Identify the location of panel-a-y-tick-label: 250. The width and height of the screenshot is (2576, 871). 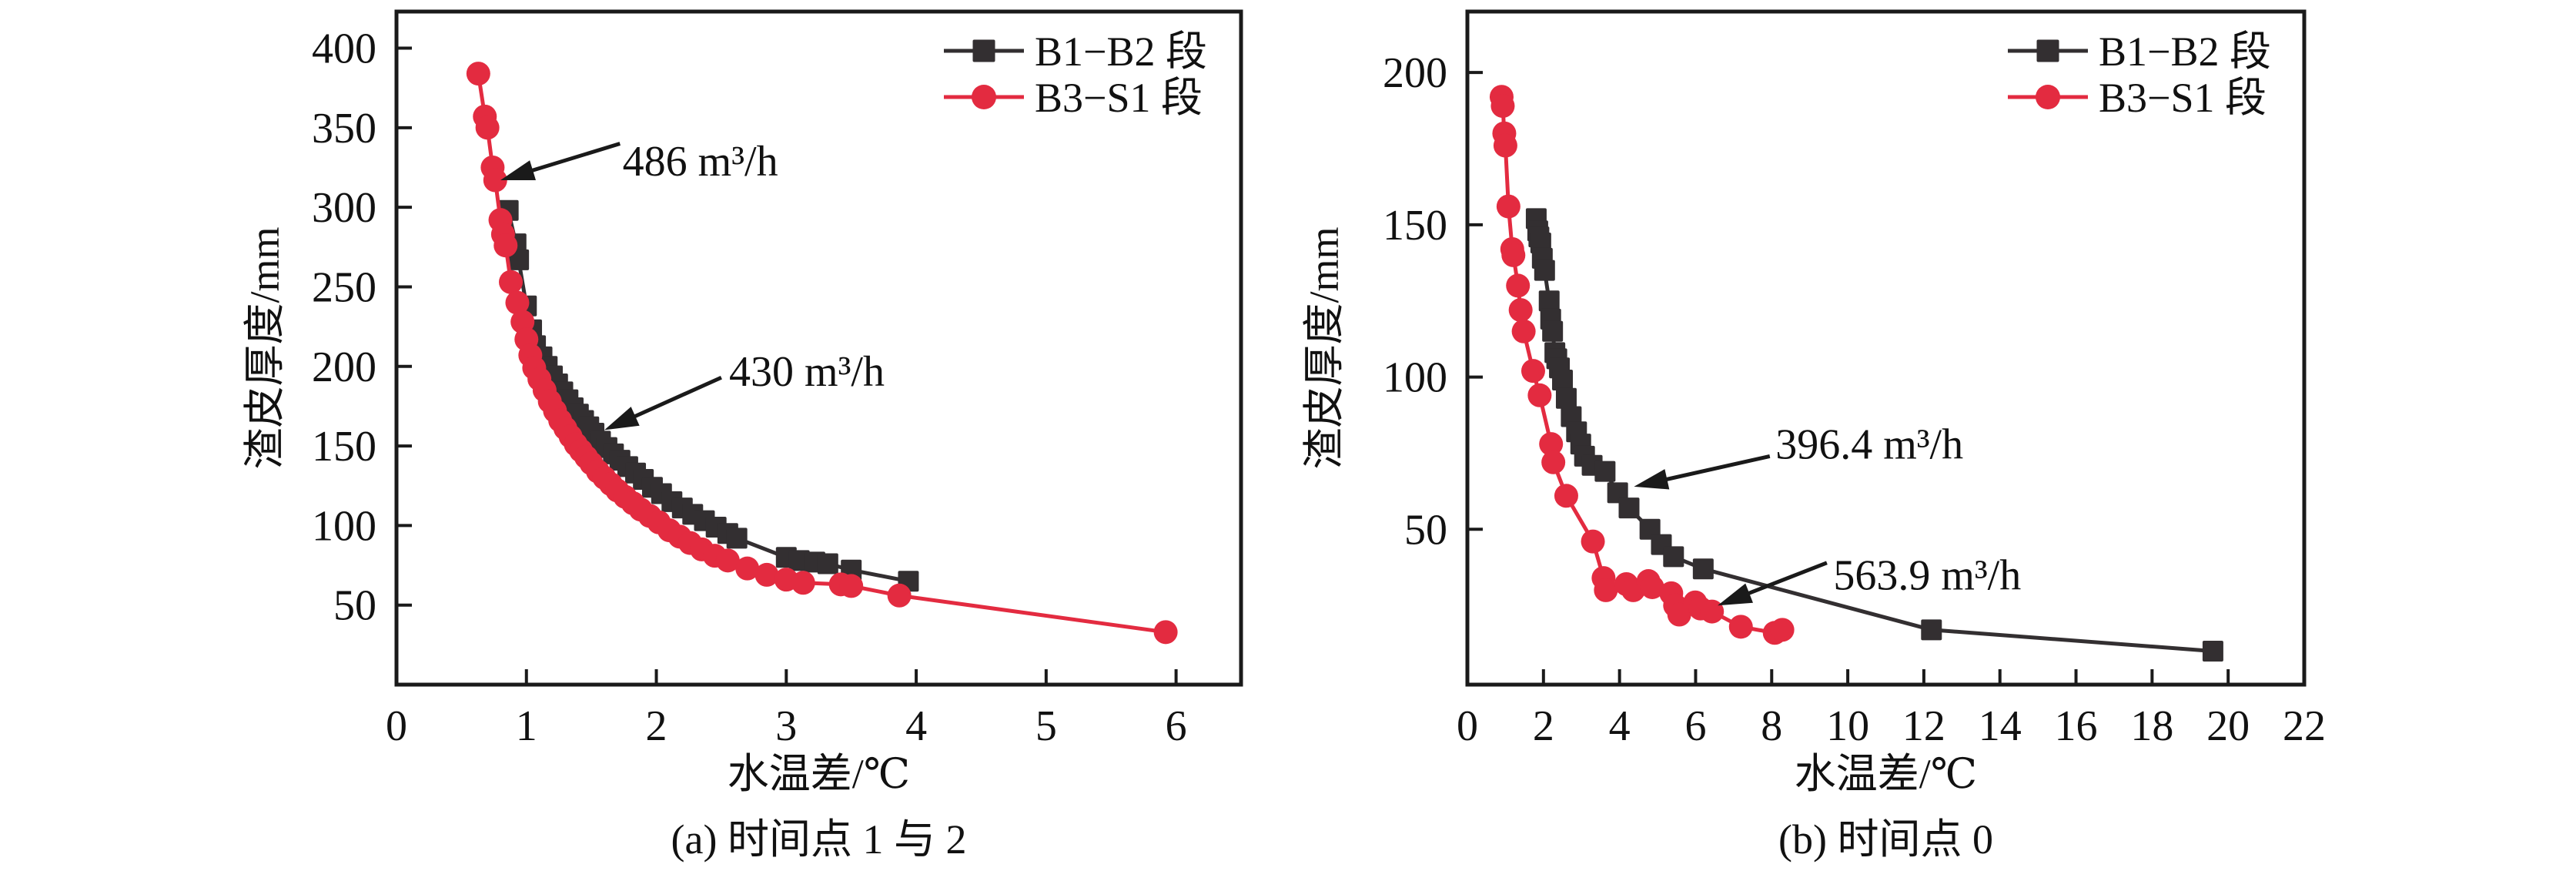
(344, 287).